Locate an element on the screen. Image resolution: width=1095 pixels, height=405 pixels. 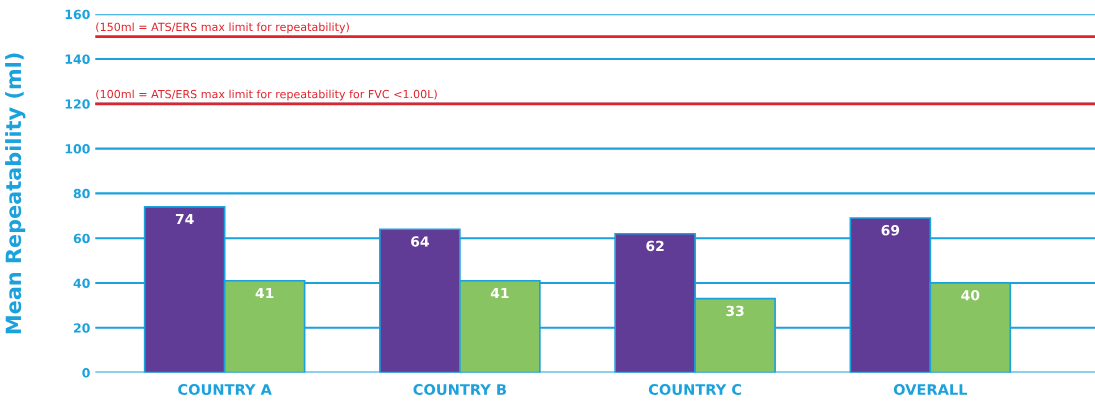
y-tick-label: 140 is located at coordinates (77, 59).